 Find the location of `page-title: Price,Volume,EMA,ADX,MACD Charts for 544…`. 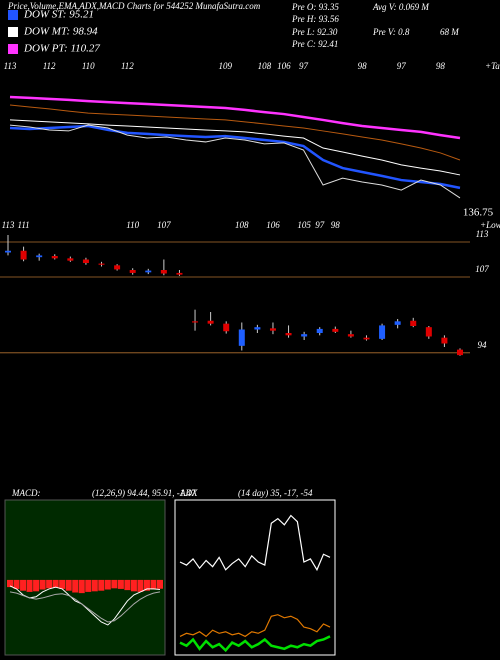

page-title: Price,Volume,EMA,ADX,MACD Charts for 544… is located at coordinates (134, 6).